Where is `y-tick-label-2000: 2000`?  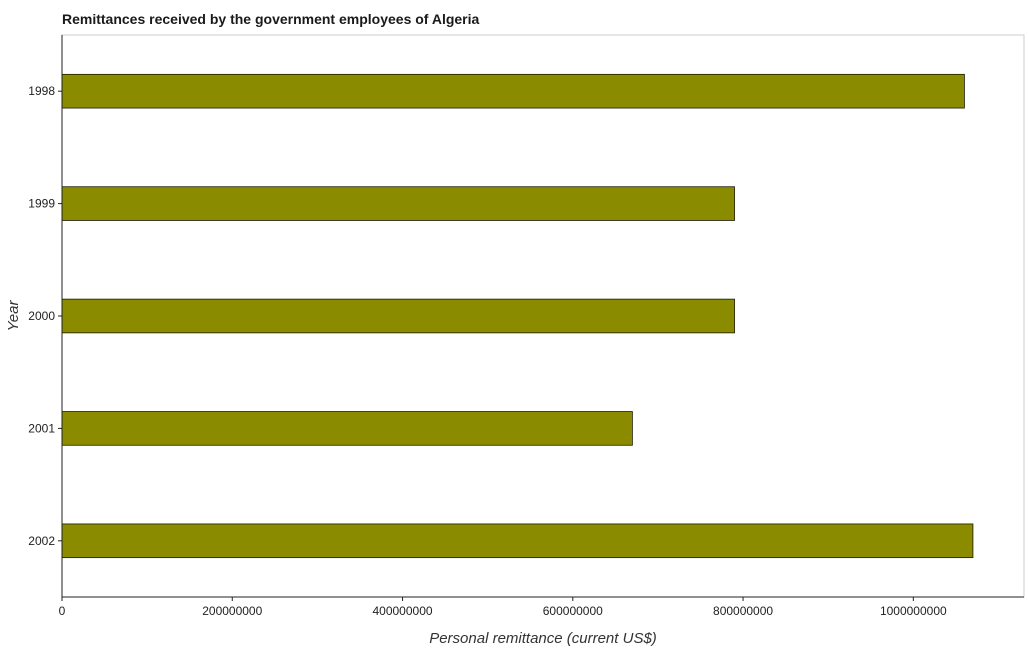 y-tick-label-2000: 2000 is located at coordinates (41, 316).